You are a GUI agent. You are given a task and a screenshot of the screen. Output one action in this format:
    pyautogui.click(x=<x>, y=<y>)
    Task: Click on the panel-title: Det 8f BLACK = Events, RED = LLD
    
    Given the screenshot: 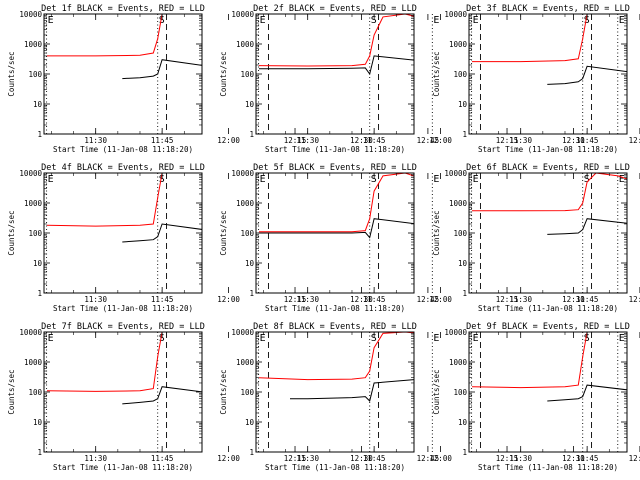 What is the action you would take?
    pyautogui.click(x=335, y=327)
    